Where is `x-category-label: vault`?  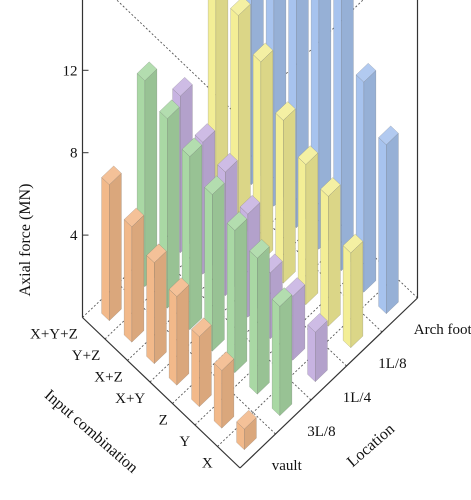
x-category-label: vault is located at coordinates (287, 466).